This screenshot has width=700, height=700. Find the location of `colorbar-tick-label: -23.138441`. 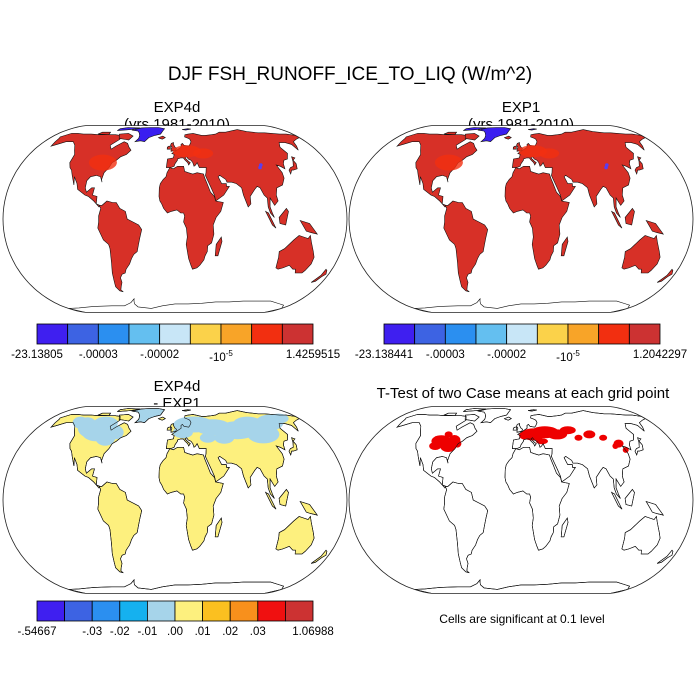

colorbar-tick-label: -23.138441 is located at coordinates (384, 355).